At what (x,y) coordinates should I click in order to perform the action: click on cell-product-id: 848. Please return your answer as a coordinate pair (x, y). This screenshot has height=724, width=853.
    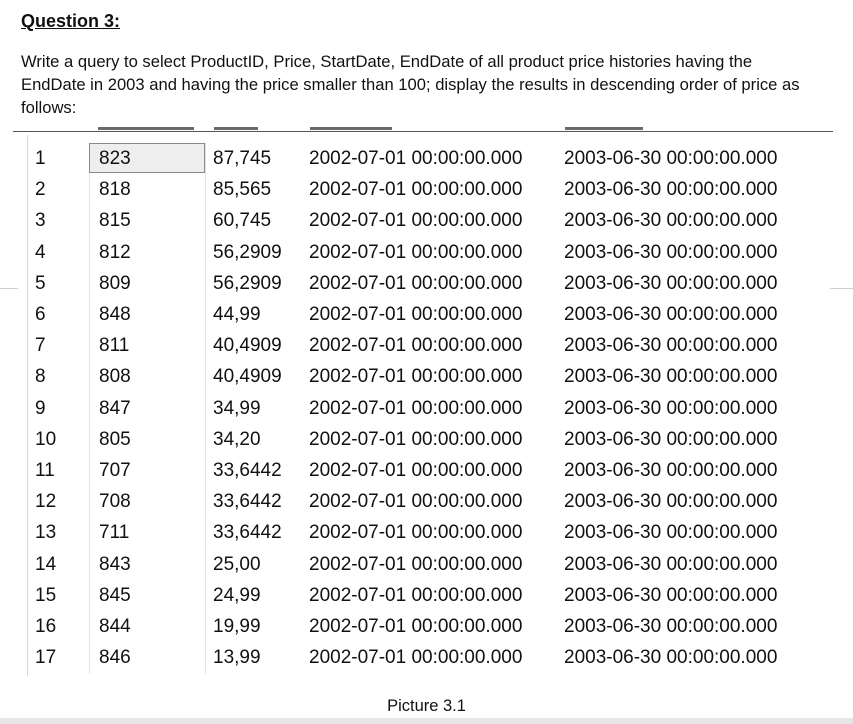
    Looking at the image, I should click on (115, 314).